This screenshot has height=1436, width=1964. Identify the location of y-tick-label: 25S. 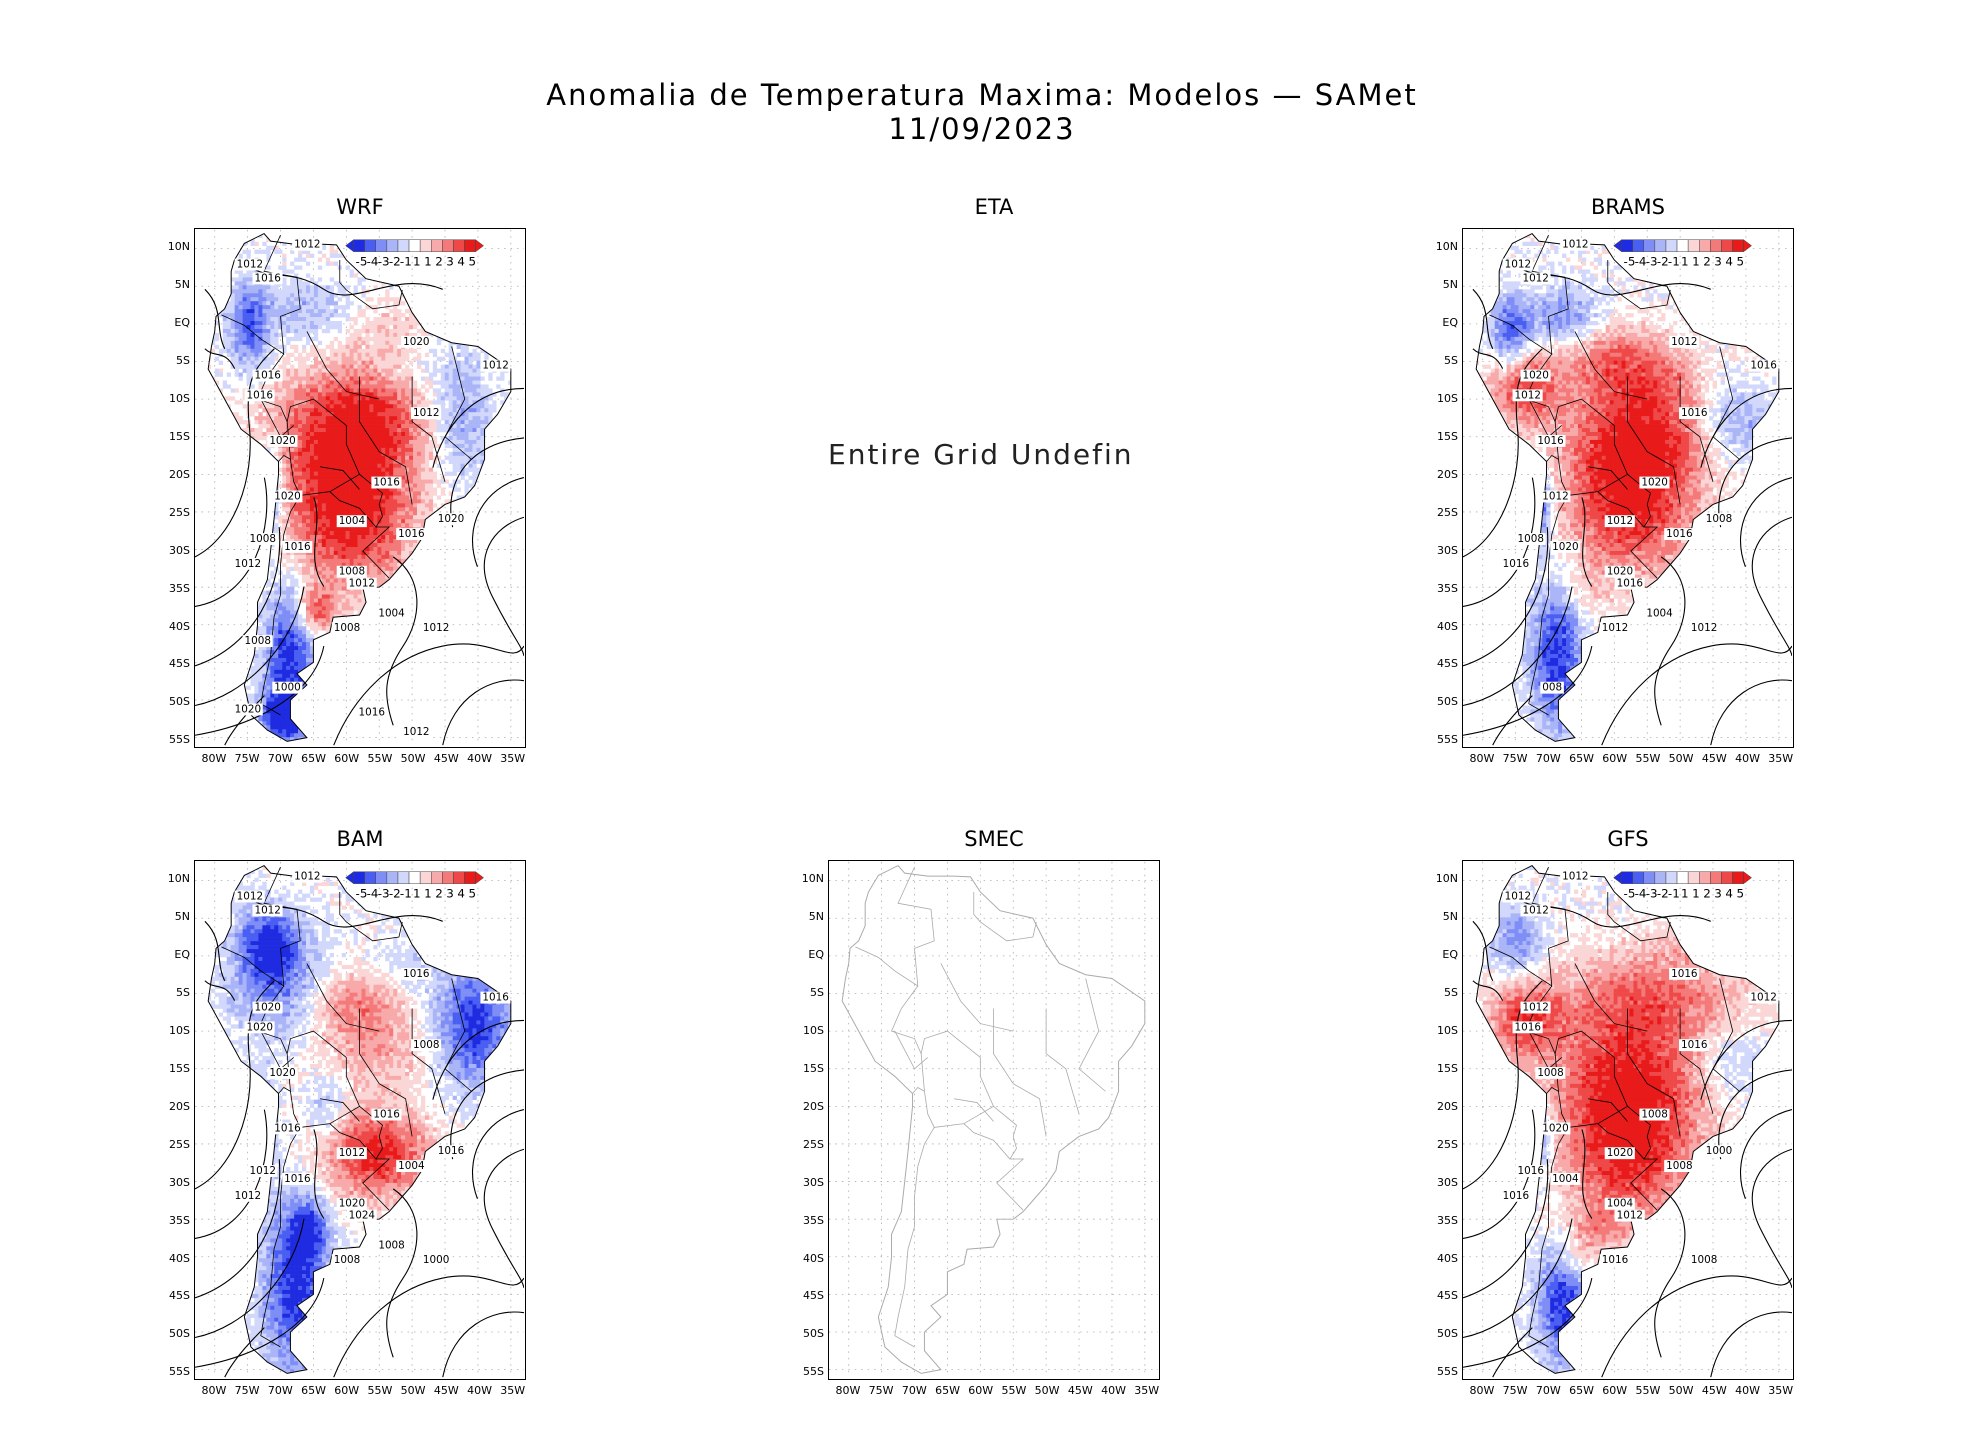
(807, 1144).